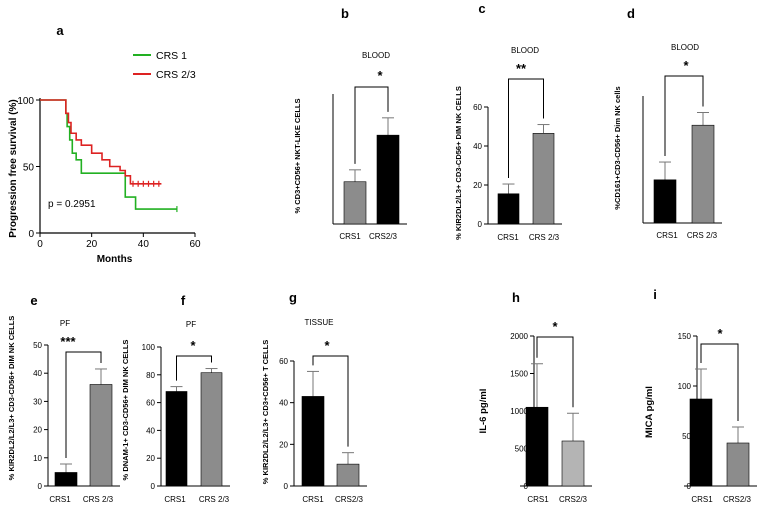 Image resolution: width=764 pixels, height=525 pixels. What do you see at coordinates (183, 300) in the screenshot?
I see `panel-letter-f: f` at bounding box center [183, 300].